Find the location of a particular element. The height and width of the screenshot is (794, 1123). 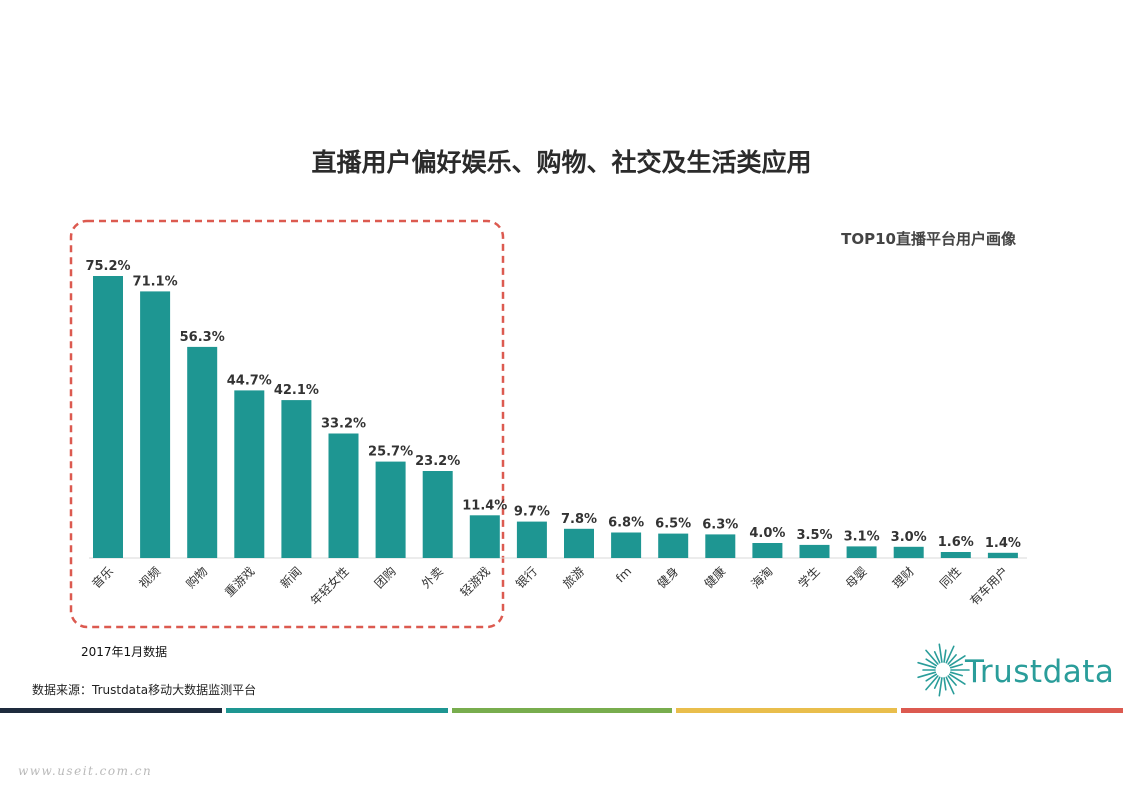

value-label-15: 3.5% is located at coordinates (814, 535).